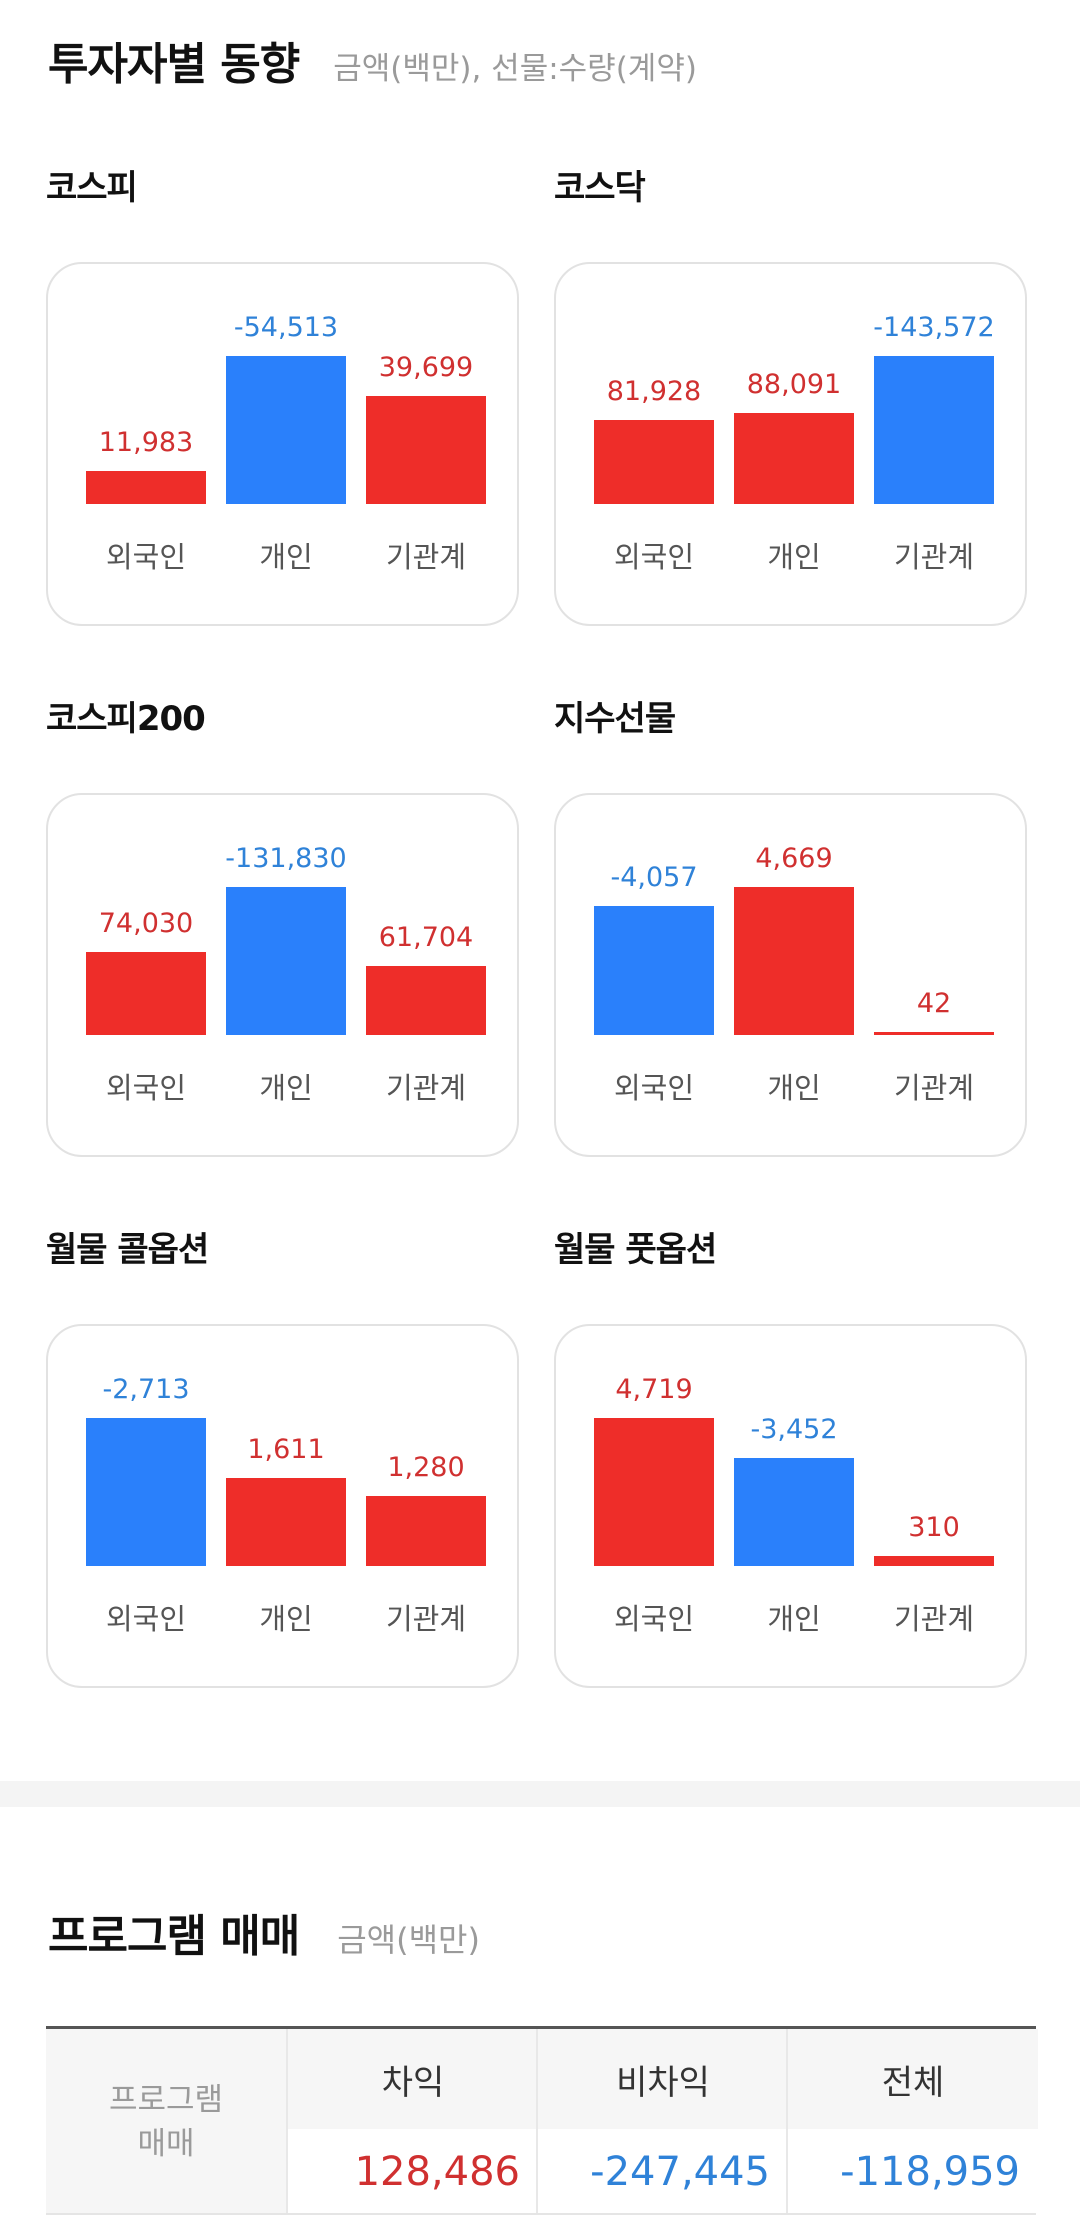 This screenshot has height=2240, width=1080. What do you see at coordinates (934, 1003) in the screenshot?
I see `bar-value-label: 42` at bounding box center [934, 1003].